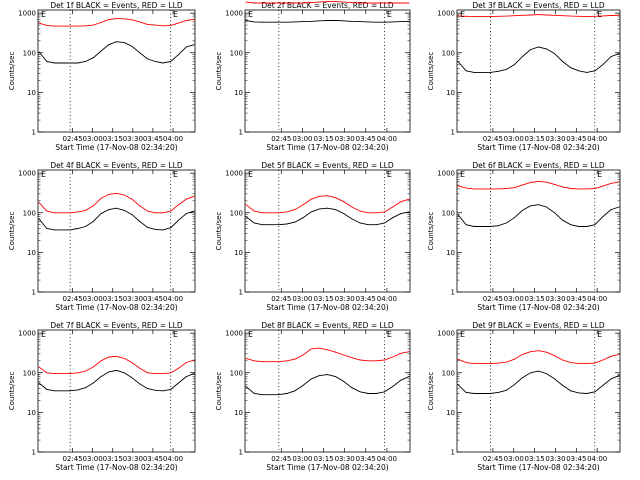  I want to click on x-tick-label: 02:45, so click(281, 139).